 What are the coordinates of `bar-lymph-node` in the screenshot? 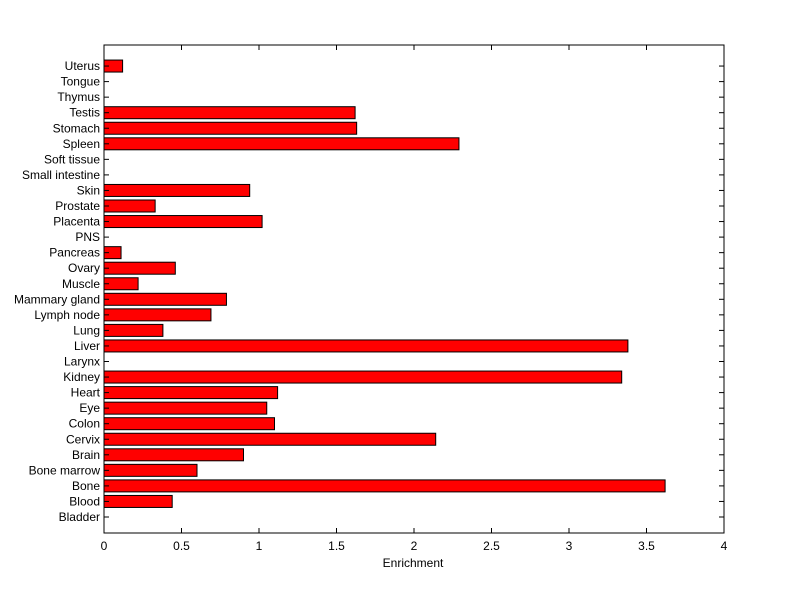 It's located at (157, 315).